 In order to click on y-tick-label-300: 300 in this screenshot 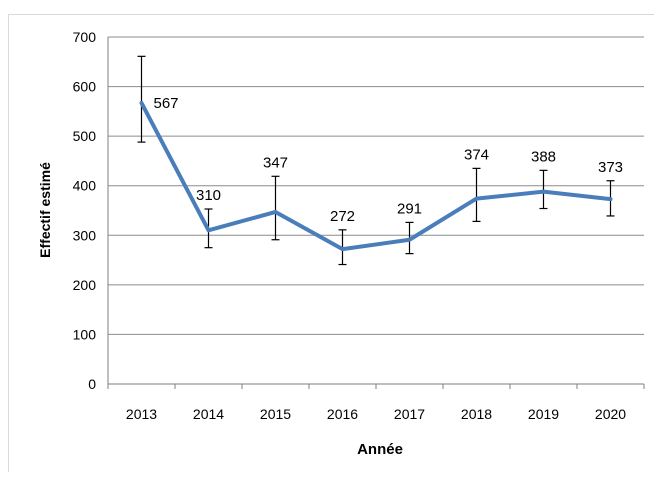, I will do `click(85, 235)`.